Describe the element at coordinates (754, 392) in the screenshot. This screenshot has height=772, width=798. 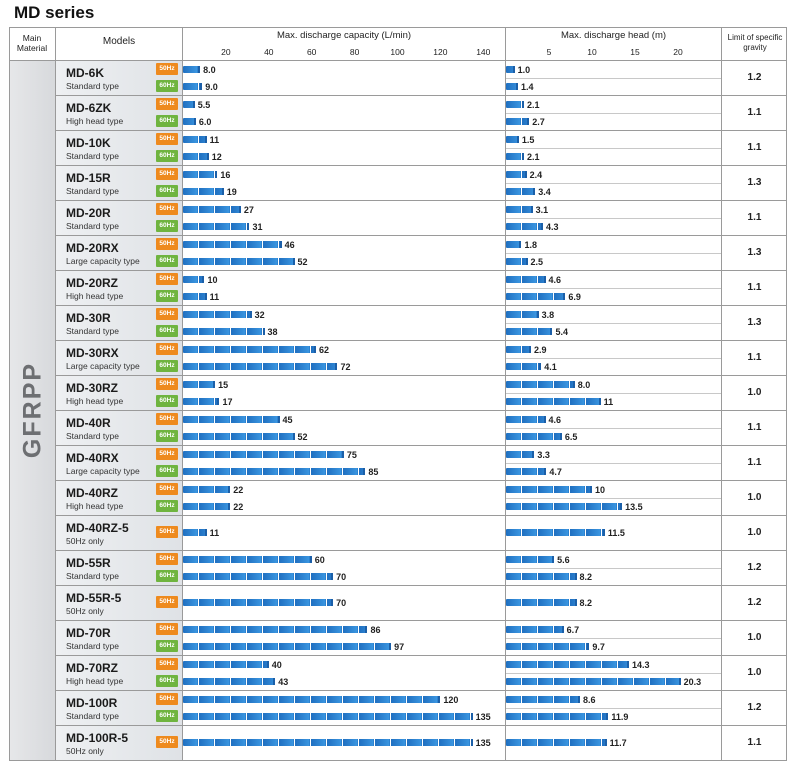
I see `specific-gravity-value: 1.0` at that location.